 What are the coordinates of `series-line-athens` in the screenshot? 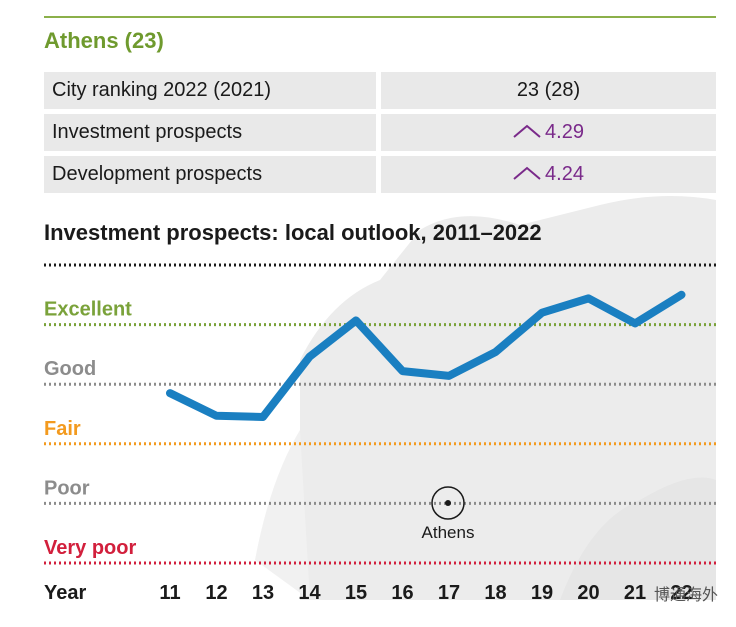 It's located at (426, 355).